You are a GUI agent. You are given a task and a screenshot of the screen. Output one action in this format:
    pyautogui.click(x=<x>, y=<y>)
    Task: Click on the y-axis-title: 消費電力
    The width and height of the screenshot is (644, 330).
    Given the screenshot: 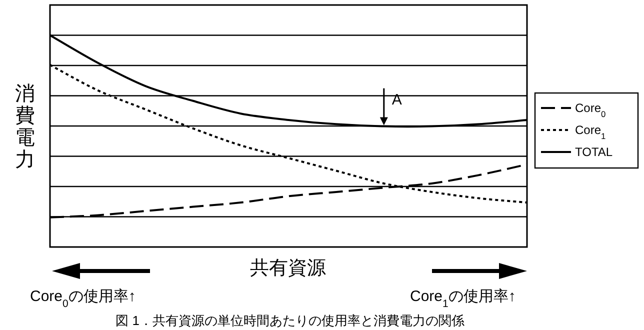 What is the action you would take?
    pyautogui.click(x=25, y=127)
    